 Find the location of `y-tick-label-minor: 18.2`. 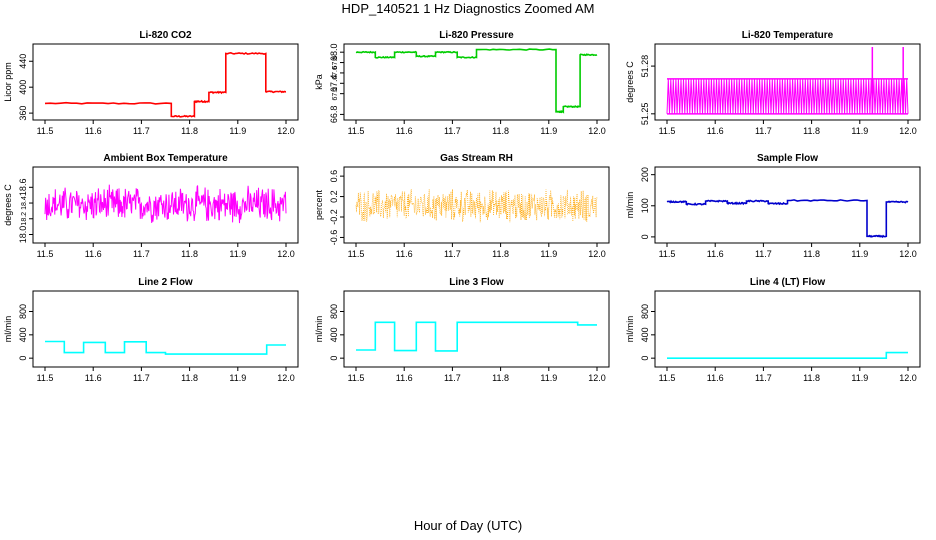

y-tick-label-minor: 18.2 is located at coordinates (24, 219).